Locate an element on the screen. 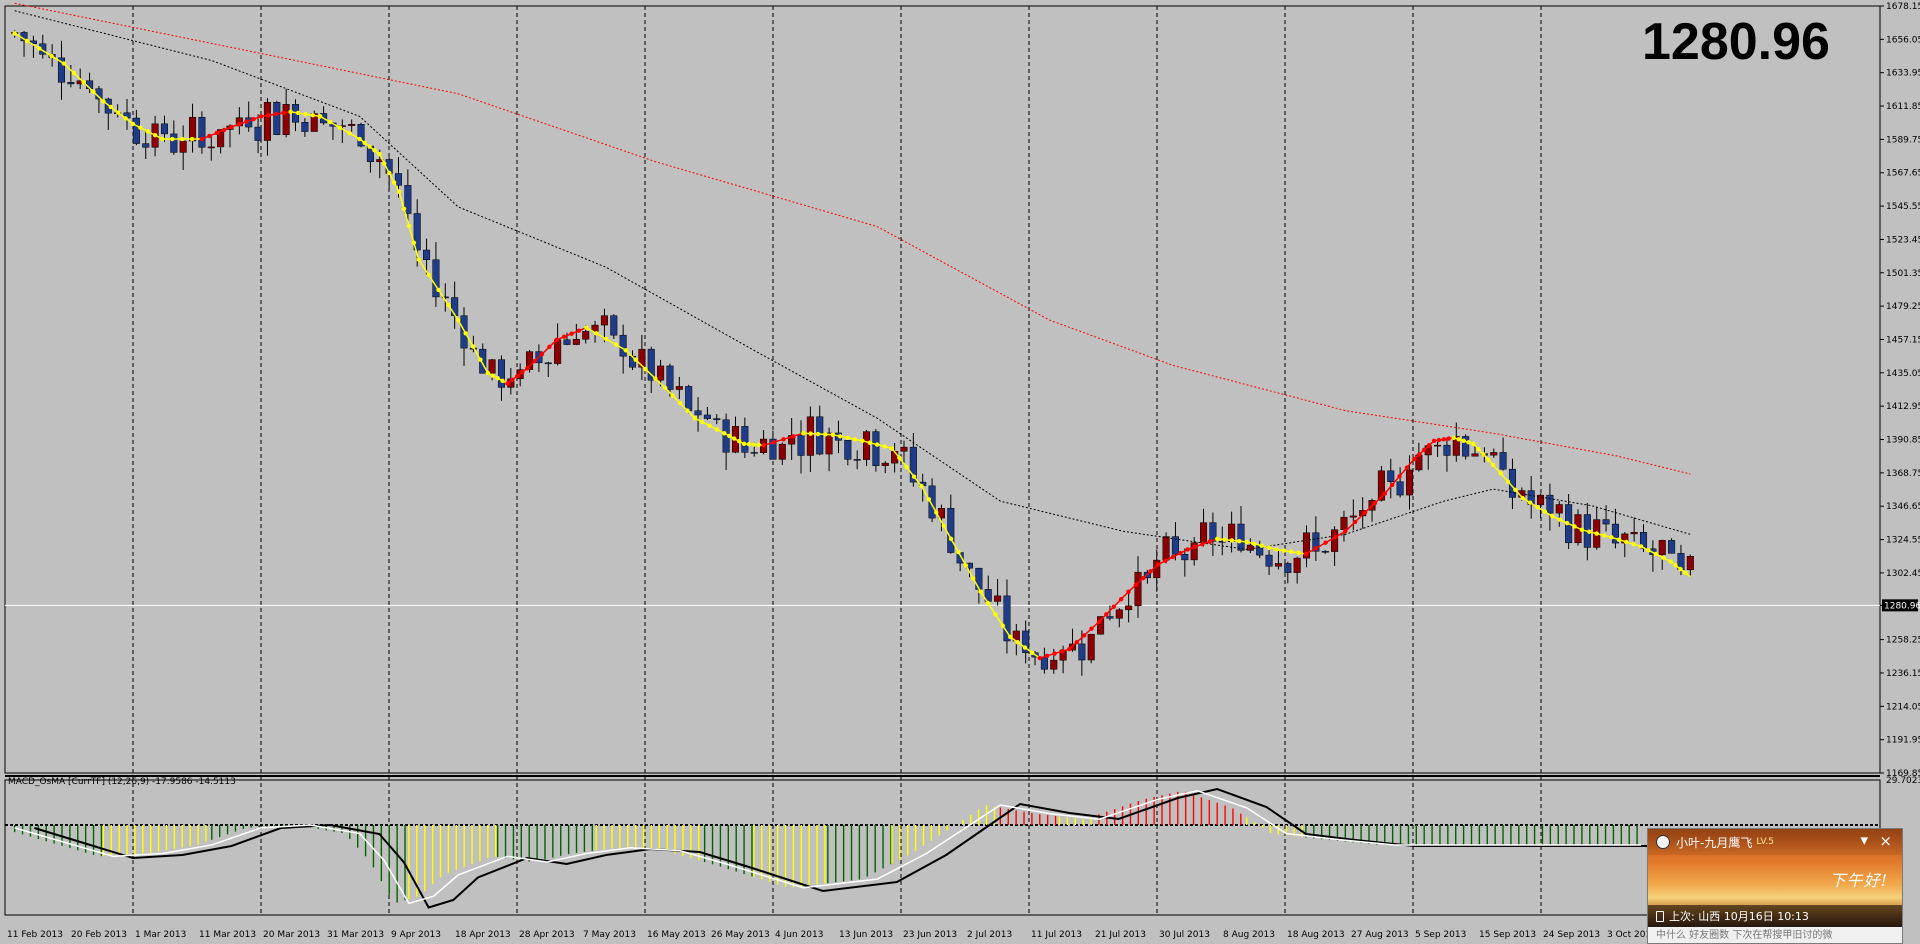  close-icon: × is located at coordinates (1885, 841).